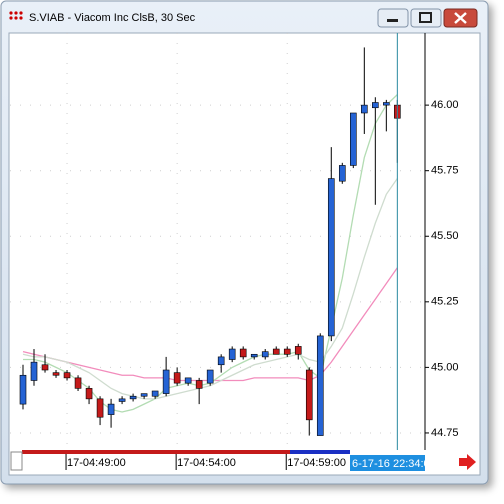 Image resolution: width=504 pixels, height=504 pixels. Describe the element at coordinates (394, 464) in the screenshot. I see `cursor-label: 6-17-16 22:34:00` at that location.